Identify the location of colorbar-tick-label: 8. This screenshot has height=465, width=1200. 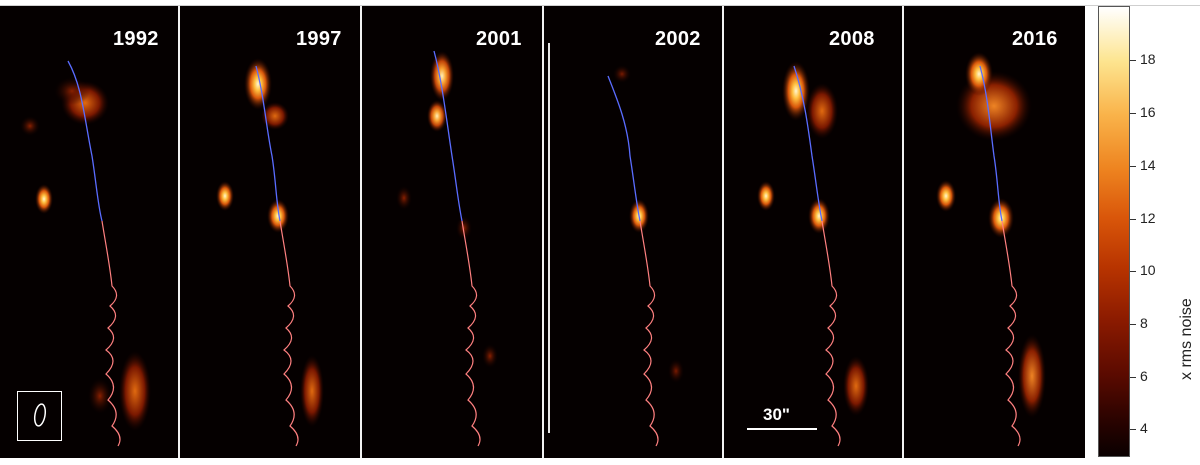
(1144, 323).